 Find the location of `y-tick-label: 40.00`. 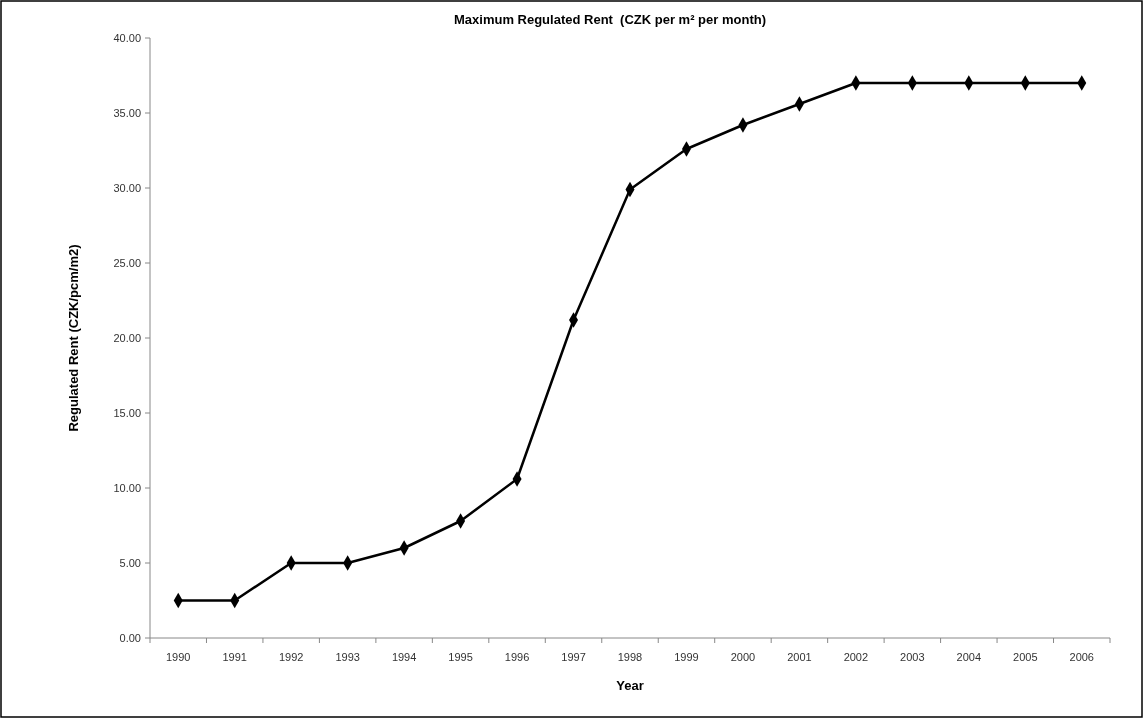

y-tick-label: 40.00 is located at coordinates (127, 37).